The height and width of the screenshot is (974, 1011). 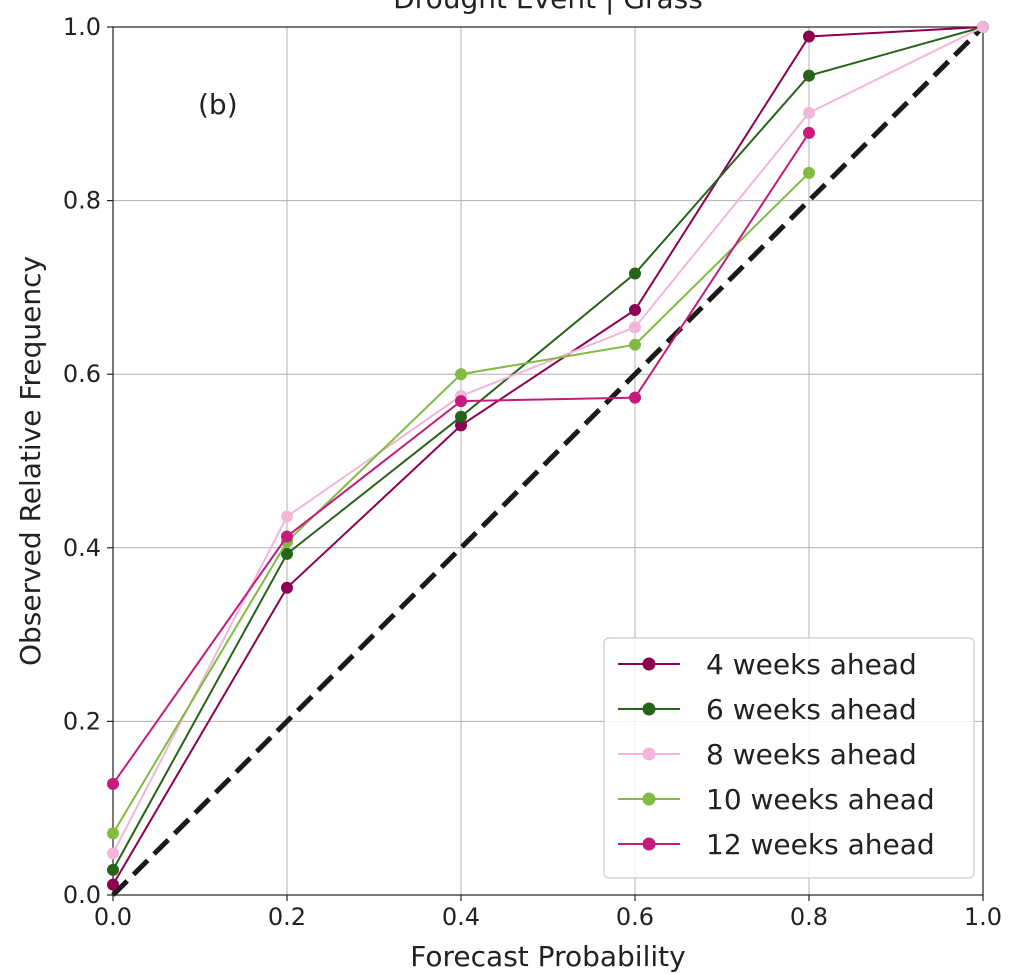 I want to click on legend-item: 4 weeks ahead, so click(x=767, y=664).